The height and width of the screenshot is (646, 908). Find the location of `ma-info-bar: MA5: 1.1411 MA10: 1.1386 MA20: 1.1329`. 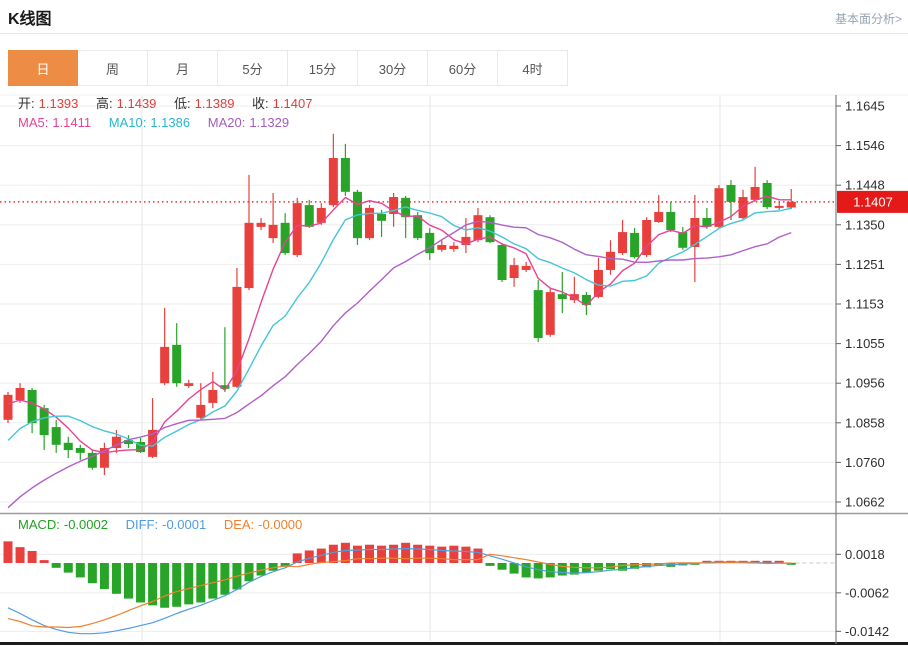

ma-info-bar: MA5: 1.1411 MA10: 1.1386 MA20: 1.1329 is located at coordinates (155, 122).